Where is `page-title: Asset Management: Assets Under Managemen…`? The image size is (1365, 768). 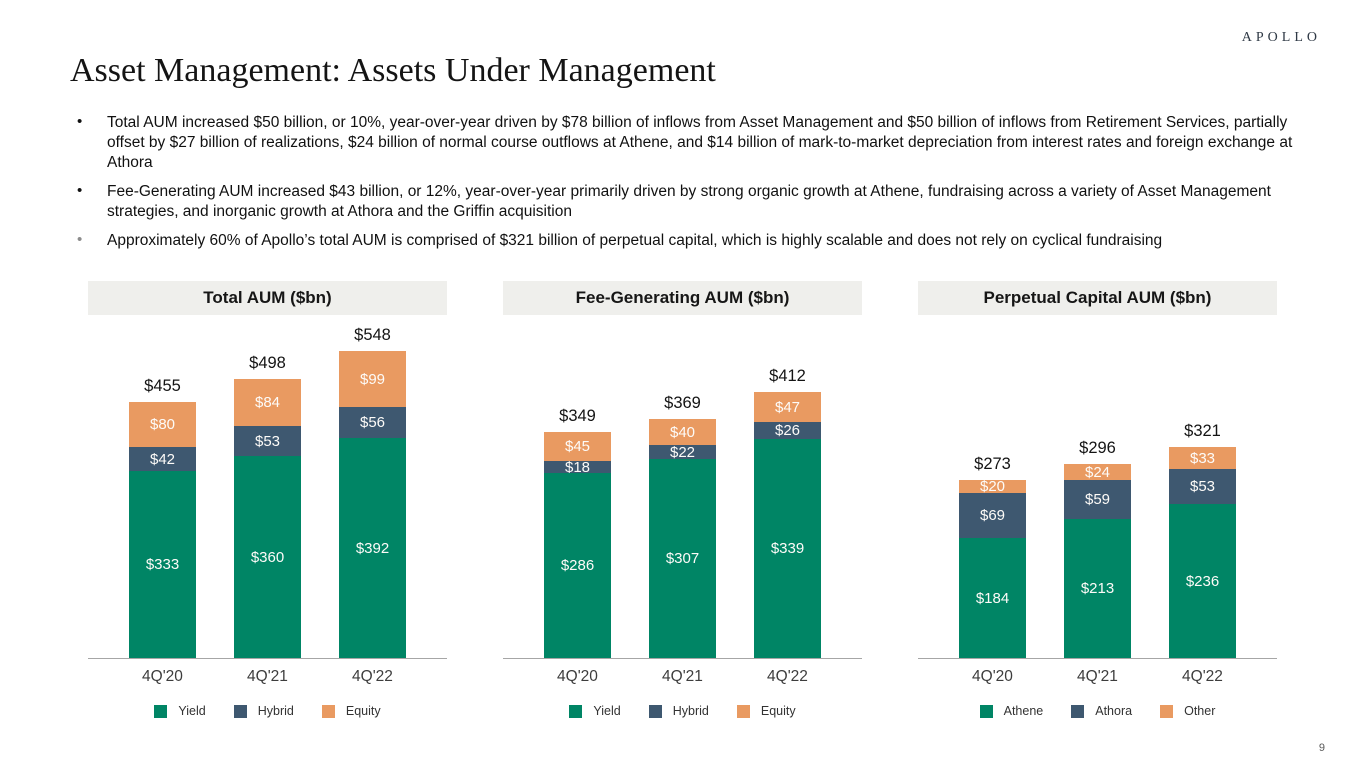 page-title: Asset Management: Assets Under Managemen… is located at coordinates (393, 70).